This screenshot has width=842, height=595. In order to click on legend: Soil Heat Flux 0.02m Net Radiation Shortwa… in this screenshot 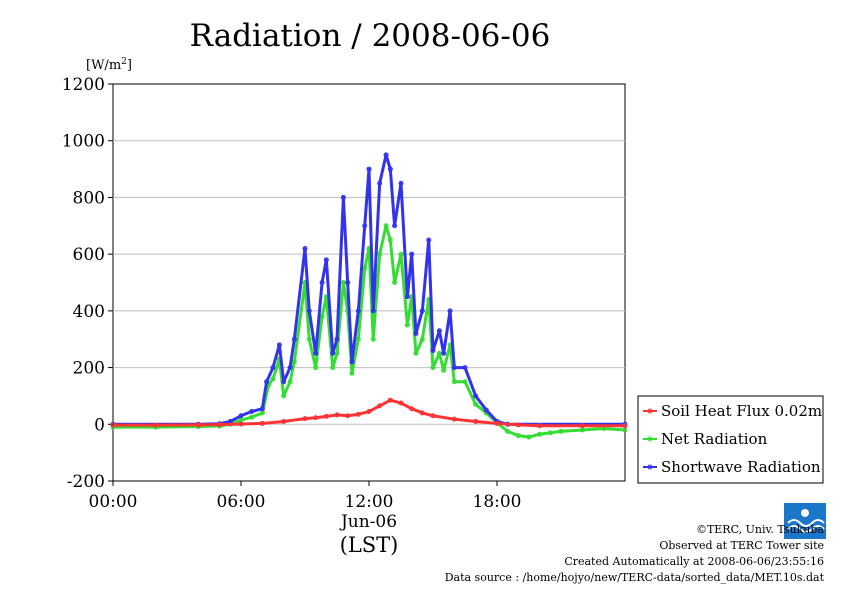, I will do `click(730, 439)`.